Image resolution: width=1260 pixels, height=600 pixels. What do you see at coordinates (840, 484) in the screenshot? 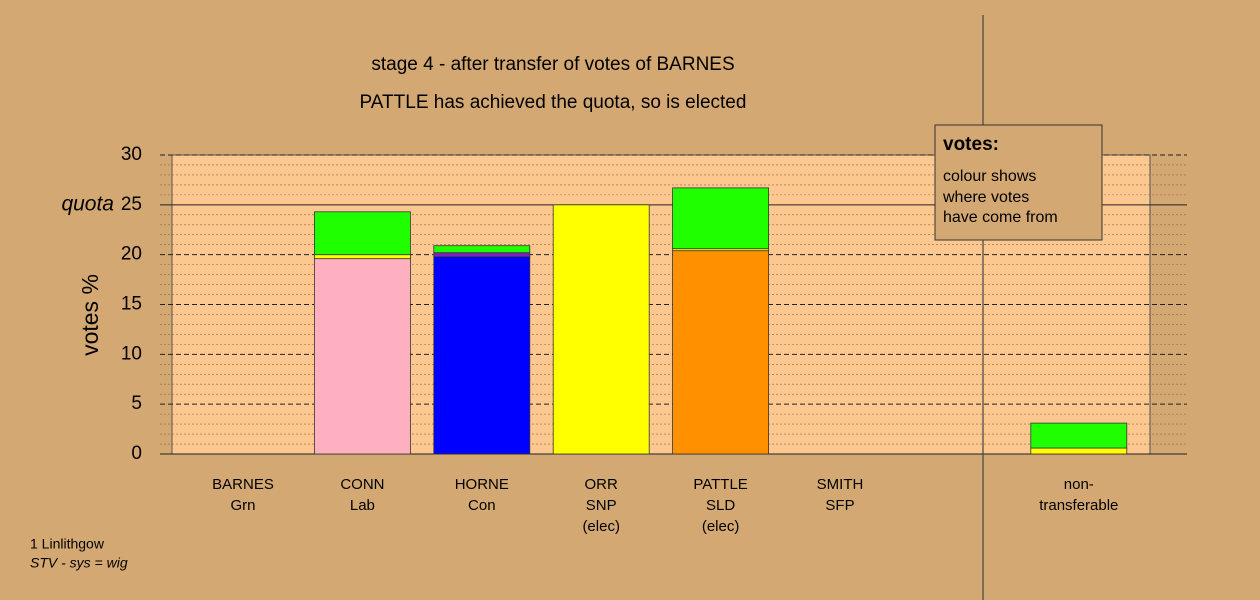
I see `x-tick-label: SMITH` at bounding box center [840, 484].